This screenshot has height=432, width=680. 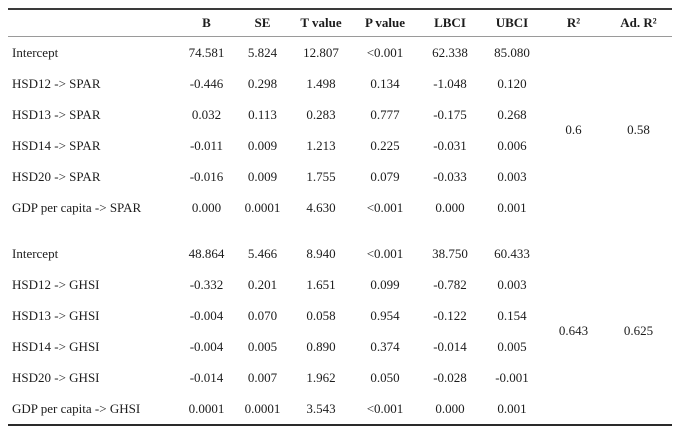 What do you see at coordinates (206, 52) in the screenshot?
I see `cell-b: 74.581` at bounding box center [206, 52].